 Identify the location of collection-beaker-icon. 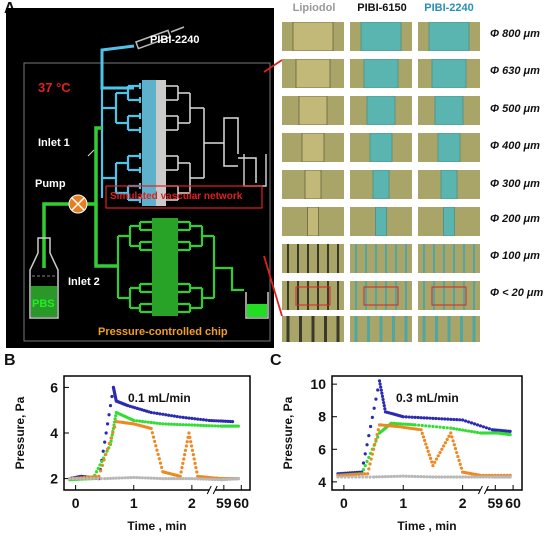
(257, 305).